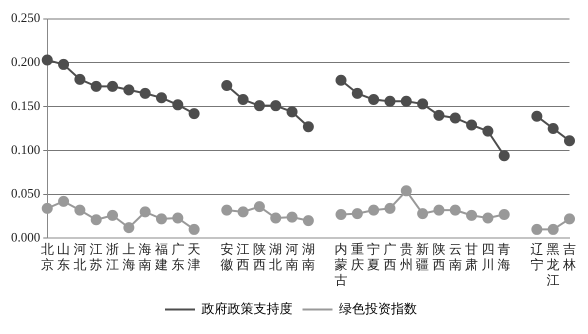  Describe the element at coordinates (194, 256) in the screenshot. I see `x-tick-label: 天津` at that location.